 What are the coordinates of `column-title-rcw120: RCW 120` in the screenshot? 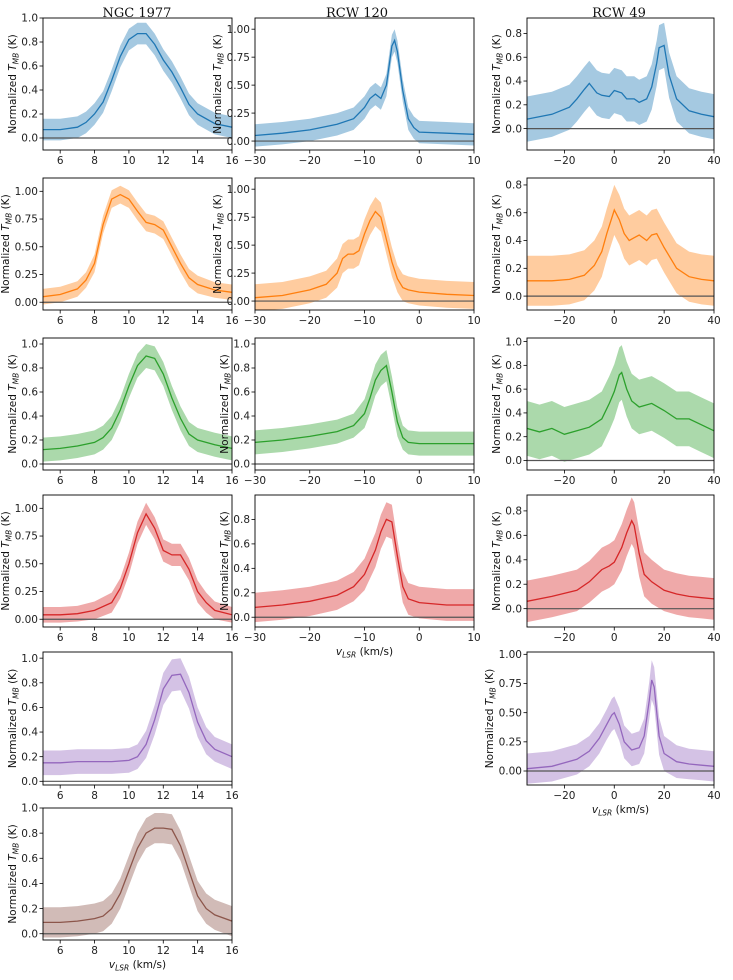 It's located at (357, 13).